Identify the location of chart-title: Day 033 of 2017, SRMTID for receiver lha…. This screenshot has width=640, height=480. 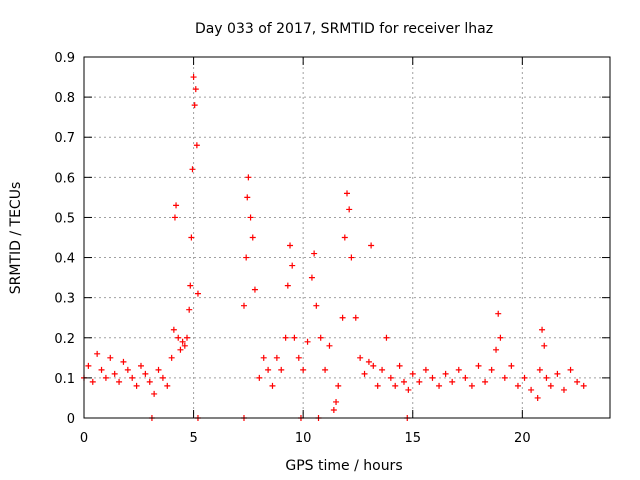
(344, 29).